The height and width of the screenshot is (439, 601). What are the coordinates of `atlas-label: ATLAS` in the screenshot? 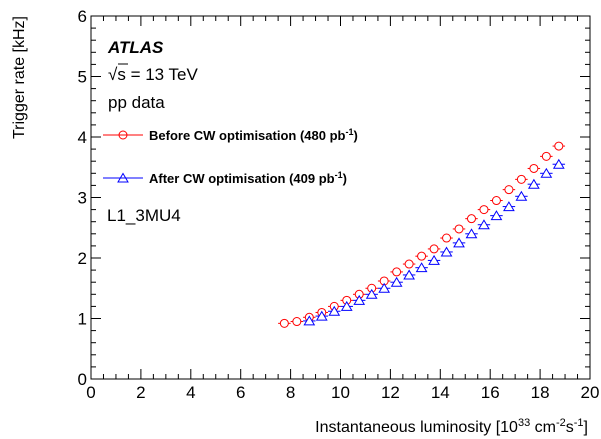 It's located at (135, 47).